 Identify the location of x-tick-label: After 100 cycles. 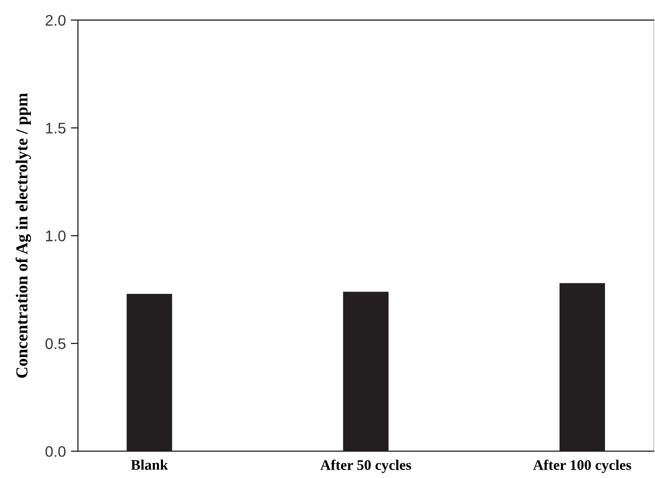
(582, 466).